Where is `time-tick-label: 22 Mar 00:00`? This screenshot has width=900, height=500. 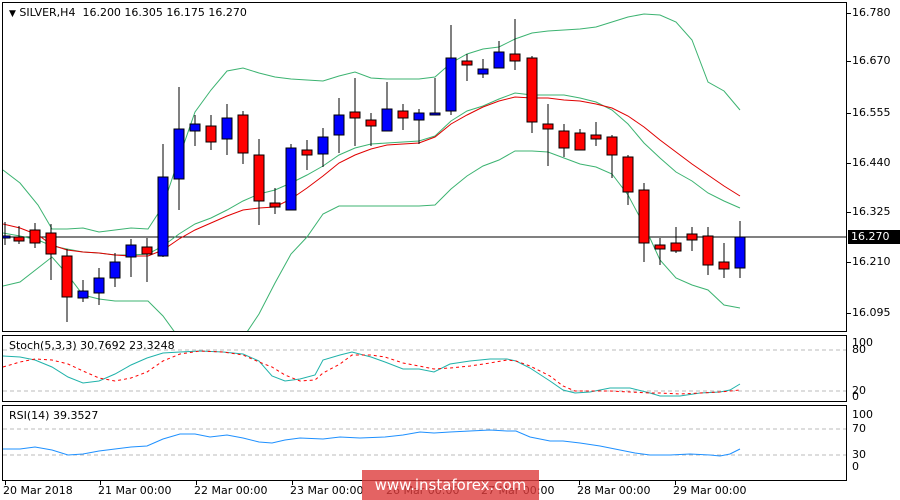
time-tick-label: 22 Mar 00:00 is located at coordinates (231, 490).